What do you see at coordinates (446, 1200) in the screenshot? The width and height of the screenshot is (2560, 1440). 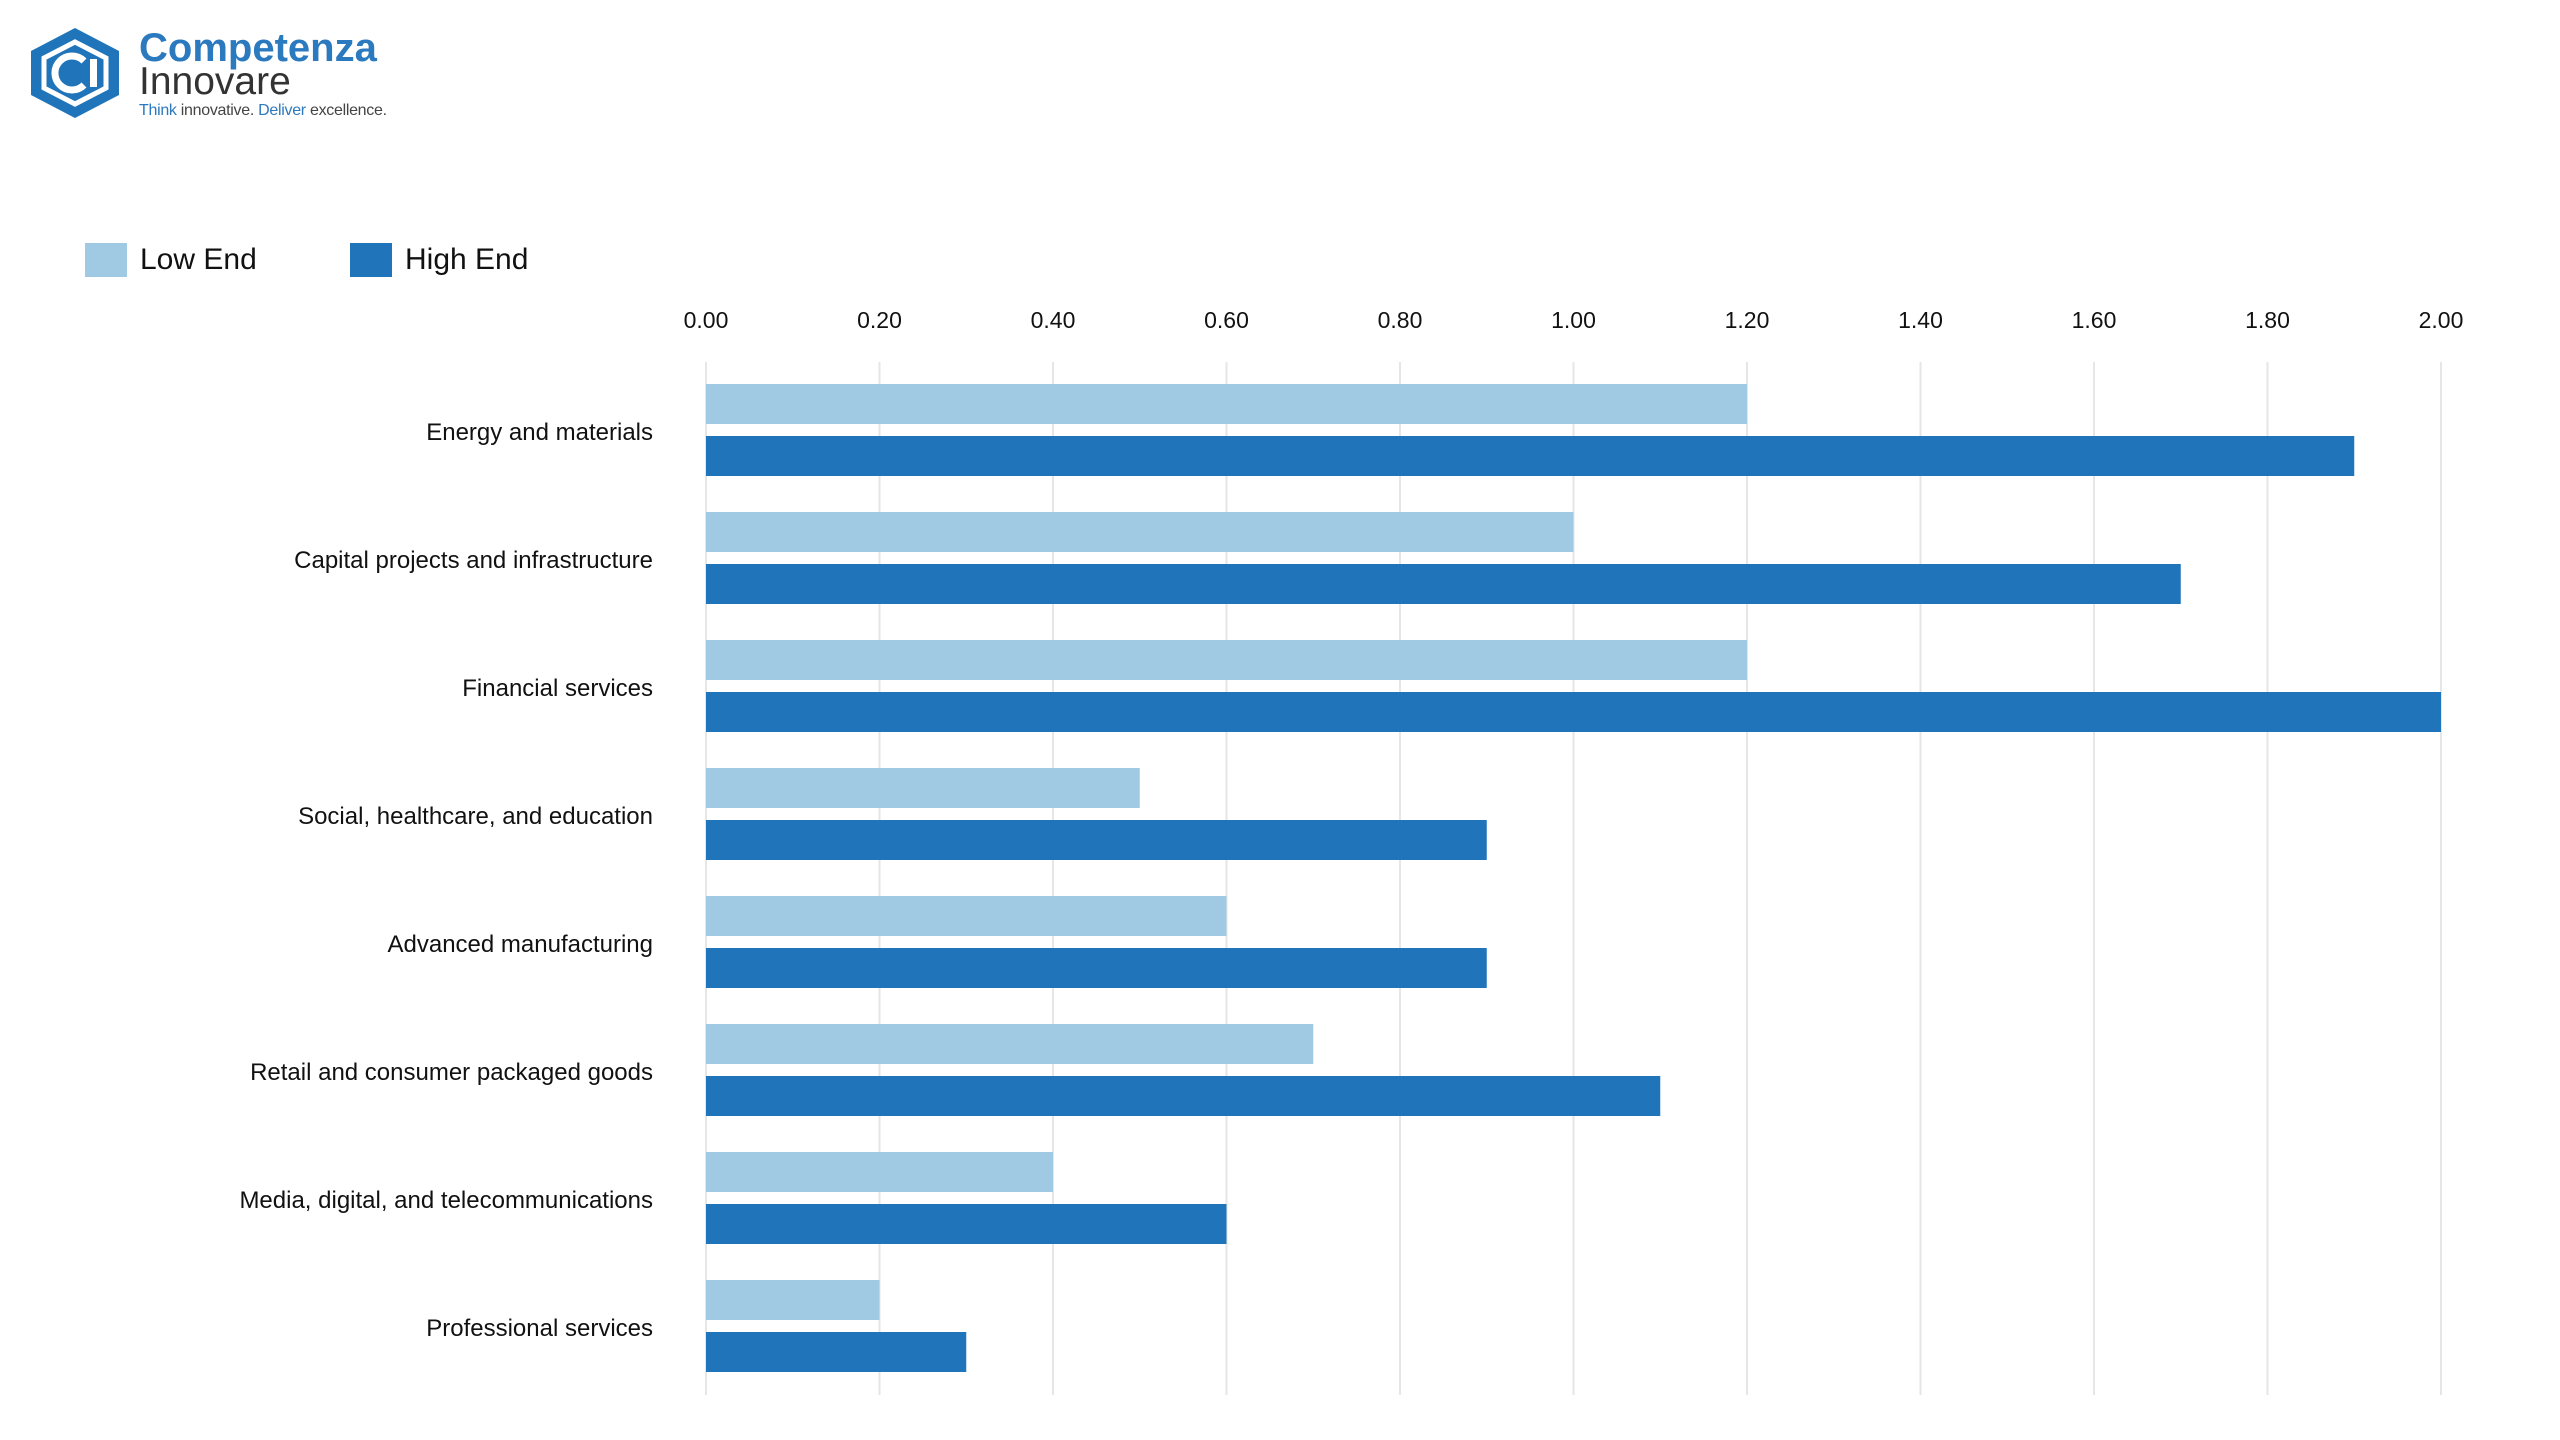 I see `category-label: Media, digital, and telecommunications` at bounding box center [446, 1200].